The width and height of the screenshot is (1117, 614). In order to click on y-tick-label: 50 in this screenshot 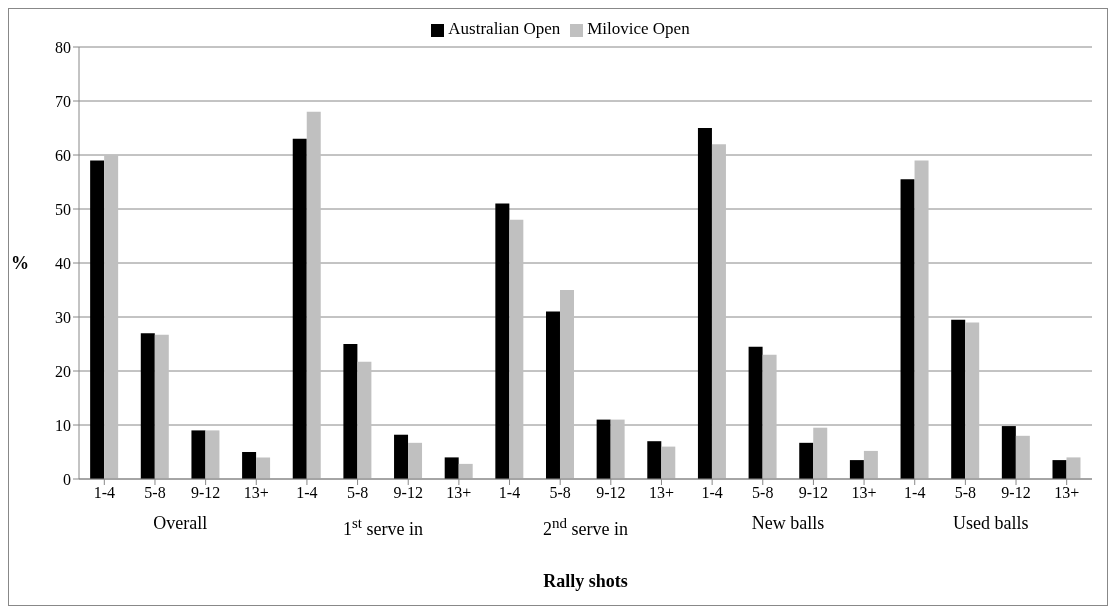, I will do `click(63, 209)`.